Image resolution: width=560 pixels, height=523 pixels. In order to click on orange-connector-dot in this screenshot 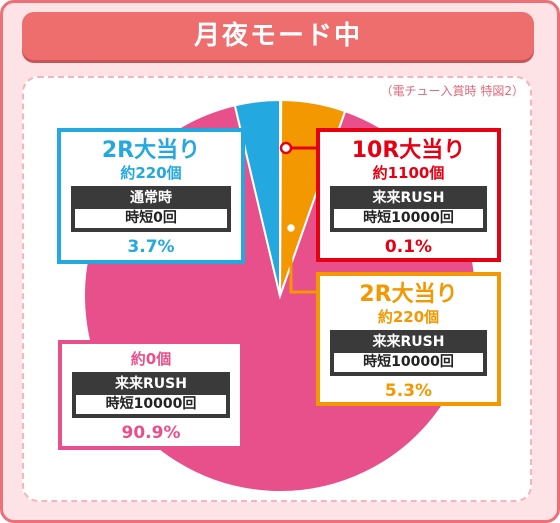, I will do `click(291, 228)`.